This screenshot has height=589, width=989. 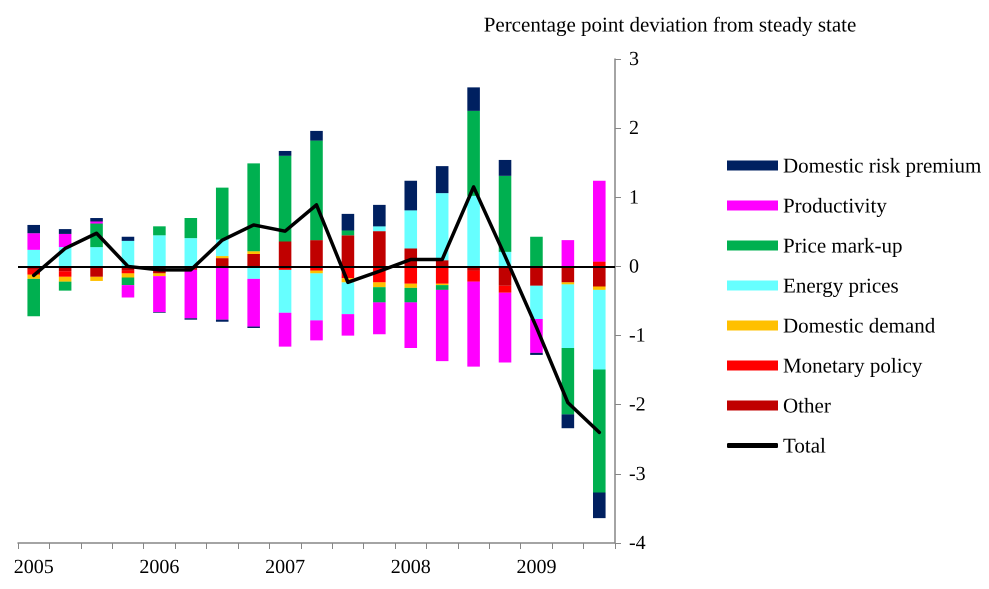 What do you see at coordinates (159, 567) in the screenshot?
I see `x-tick-label: 2006` at bounding box center [159, 567].